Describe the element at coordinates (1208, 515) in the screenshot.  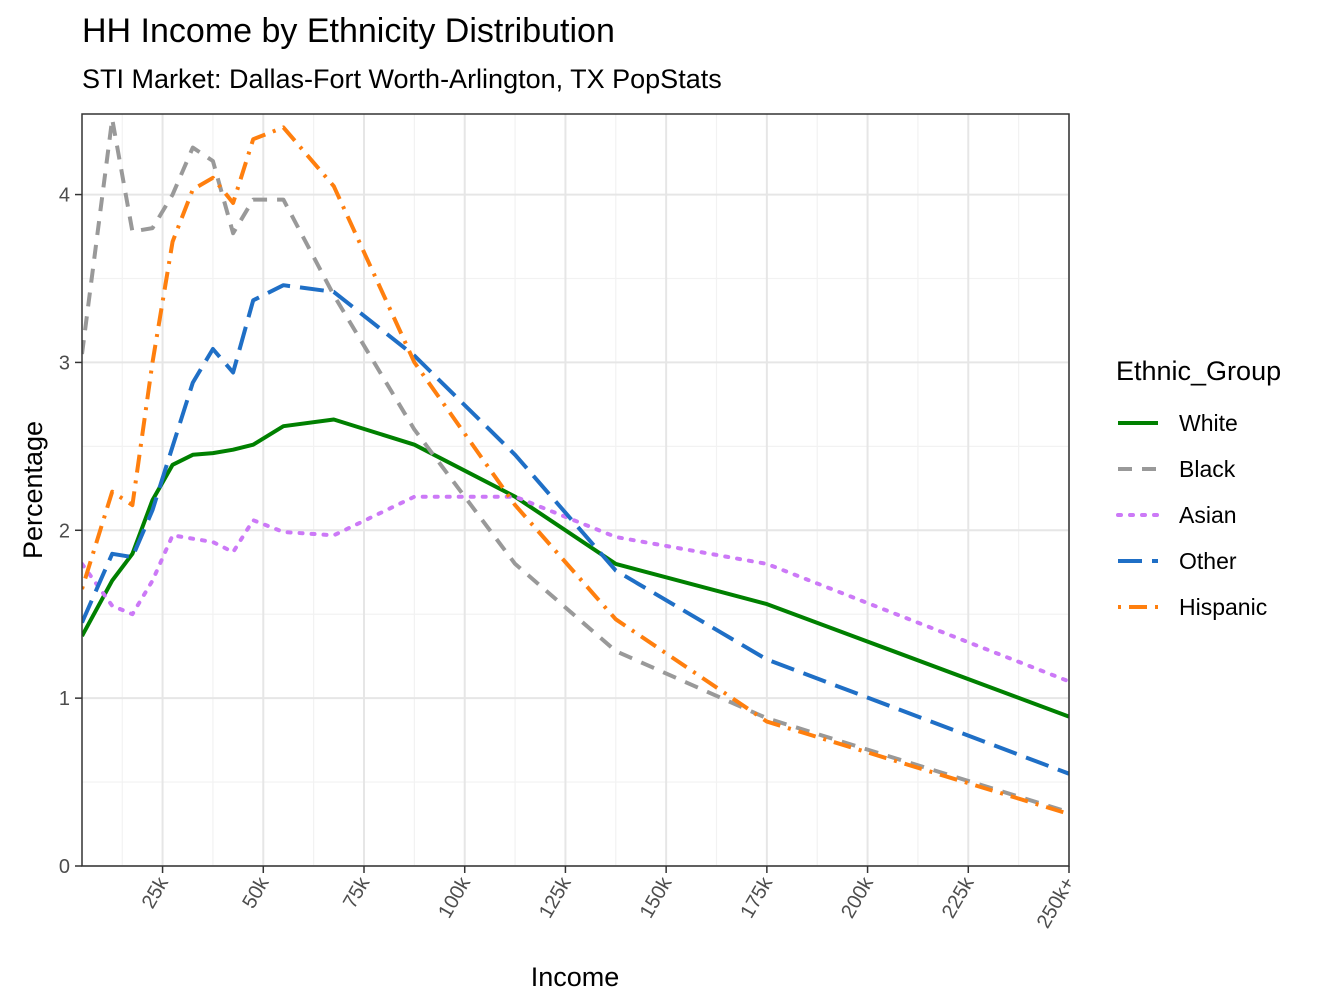
I see `legend-label-asian: Asian` at that location.